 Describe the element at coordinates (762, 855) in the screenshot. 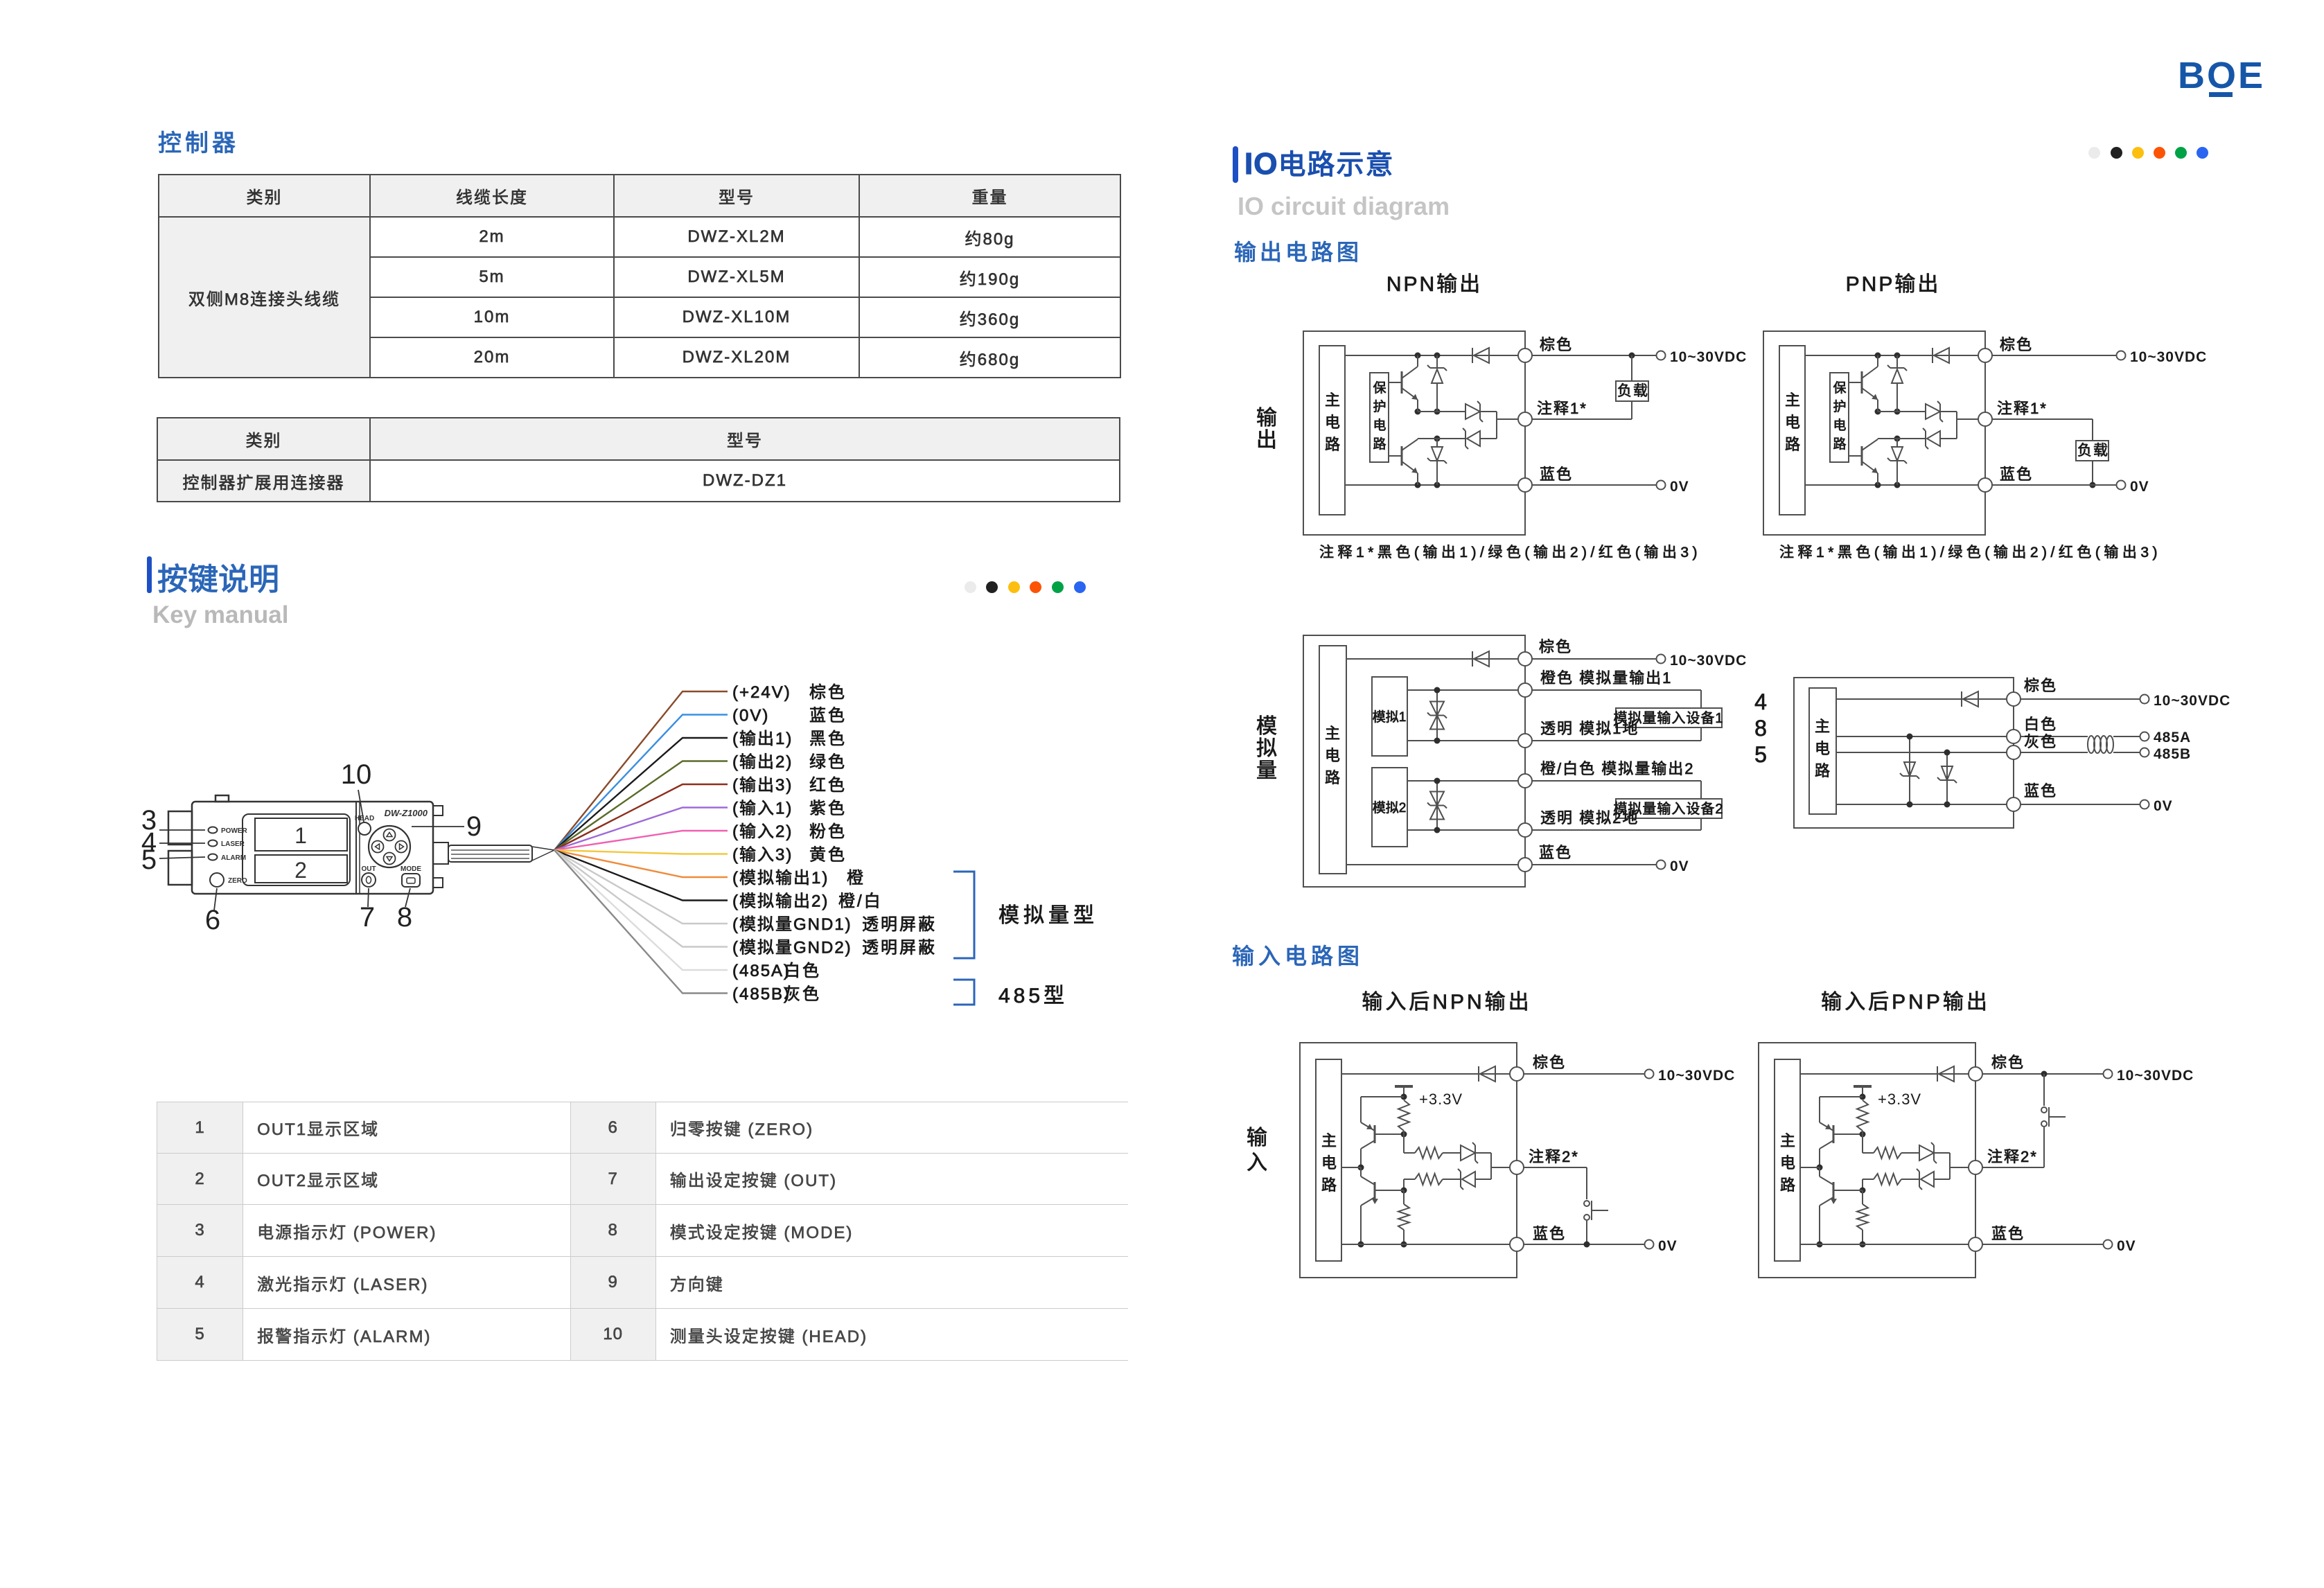

I see `svg-text: (输入3)` at that location.